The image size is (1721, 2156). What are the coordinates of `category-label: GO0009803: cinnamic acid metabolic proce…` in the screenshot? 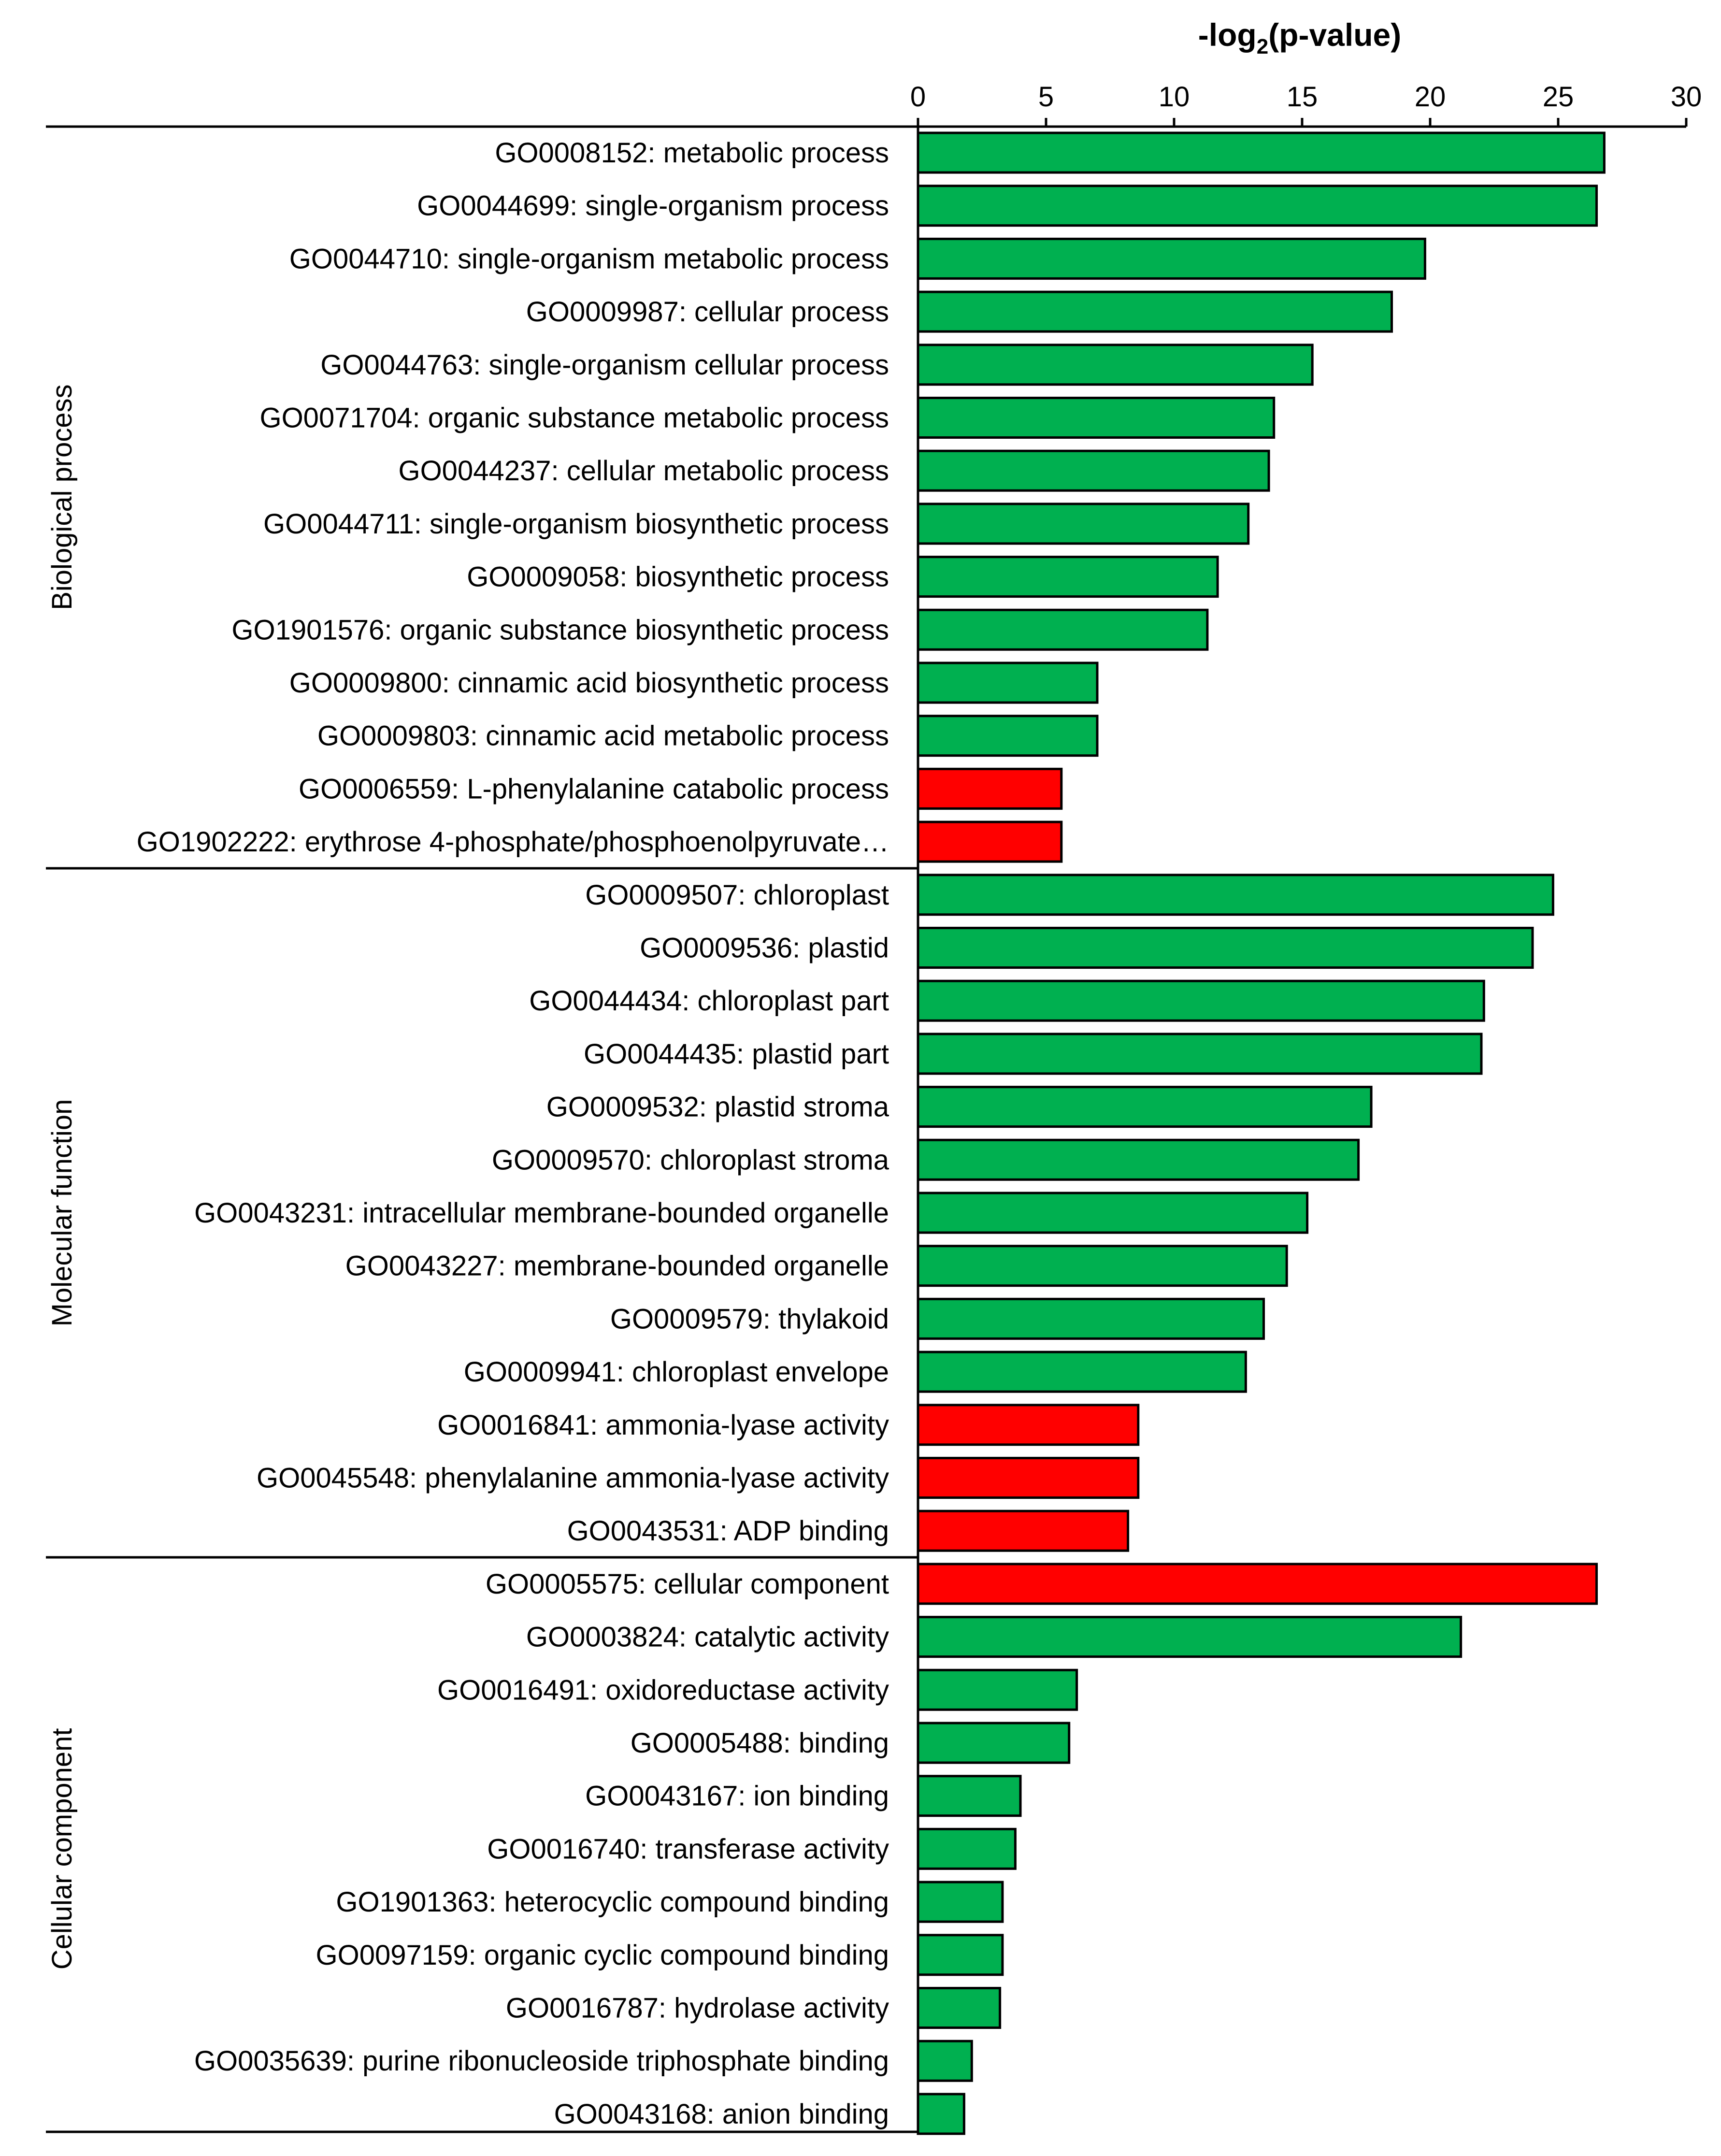 It's located at (603, 736).